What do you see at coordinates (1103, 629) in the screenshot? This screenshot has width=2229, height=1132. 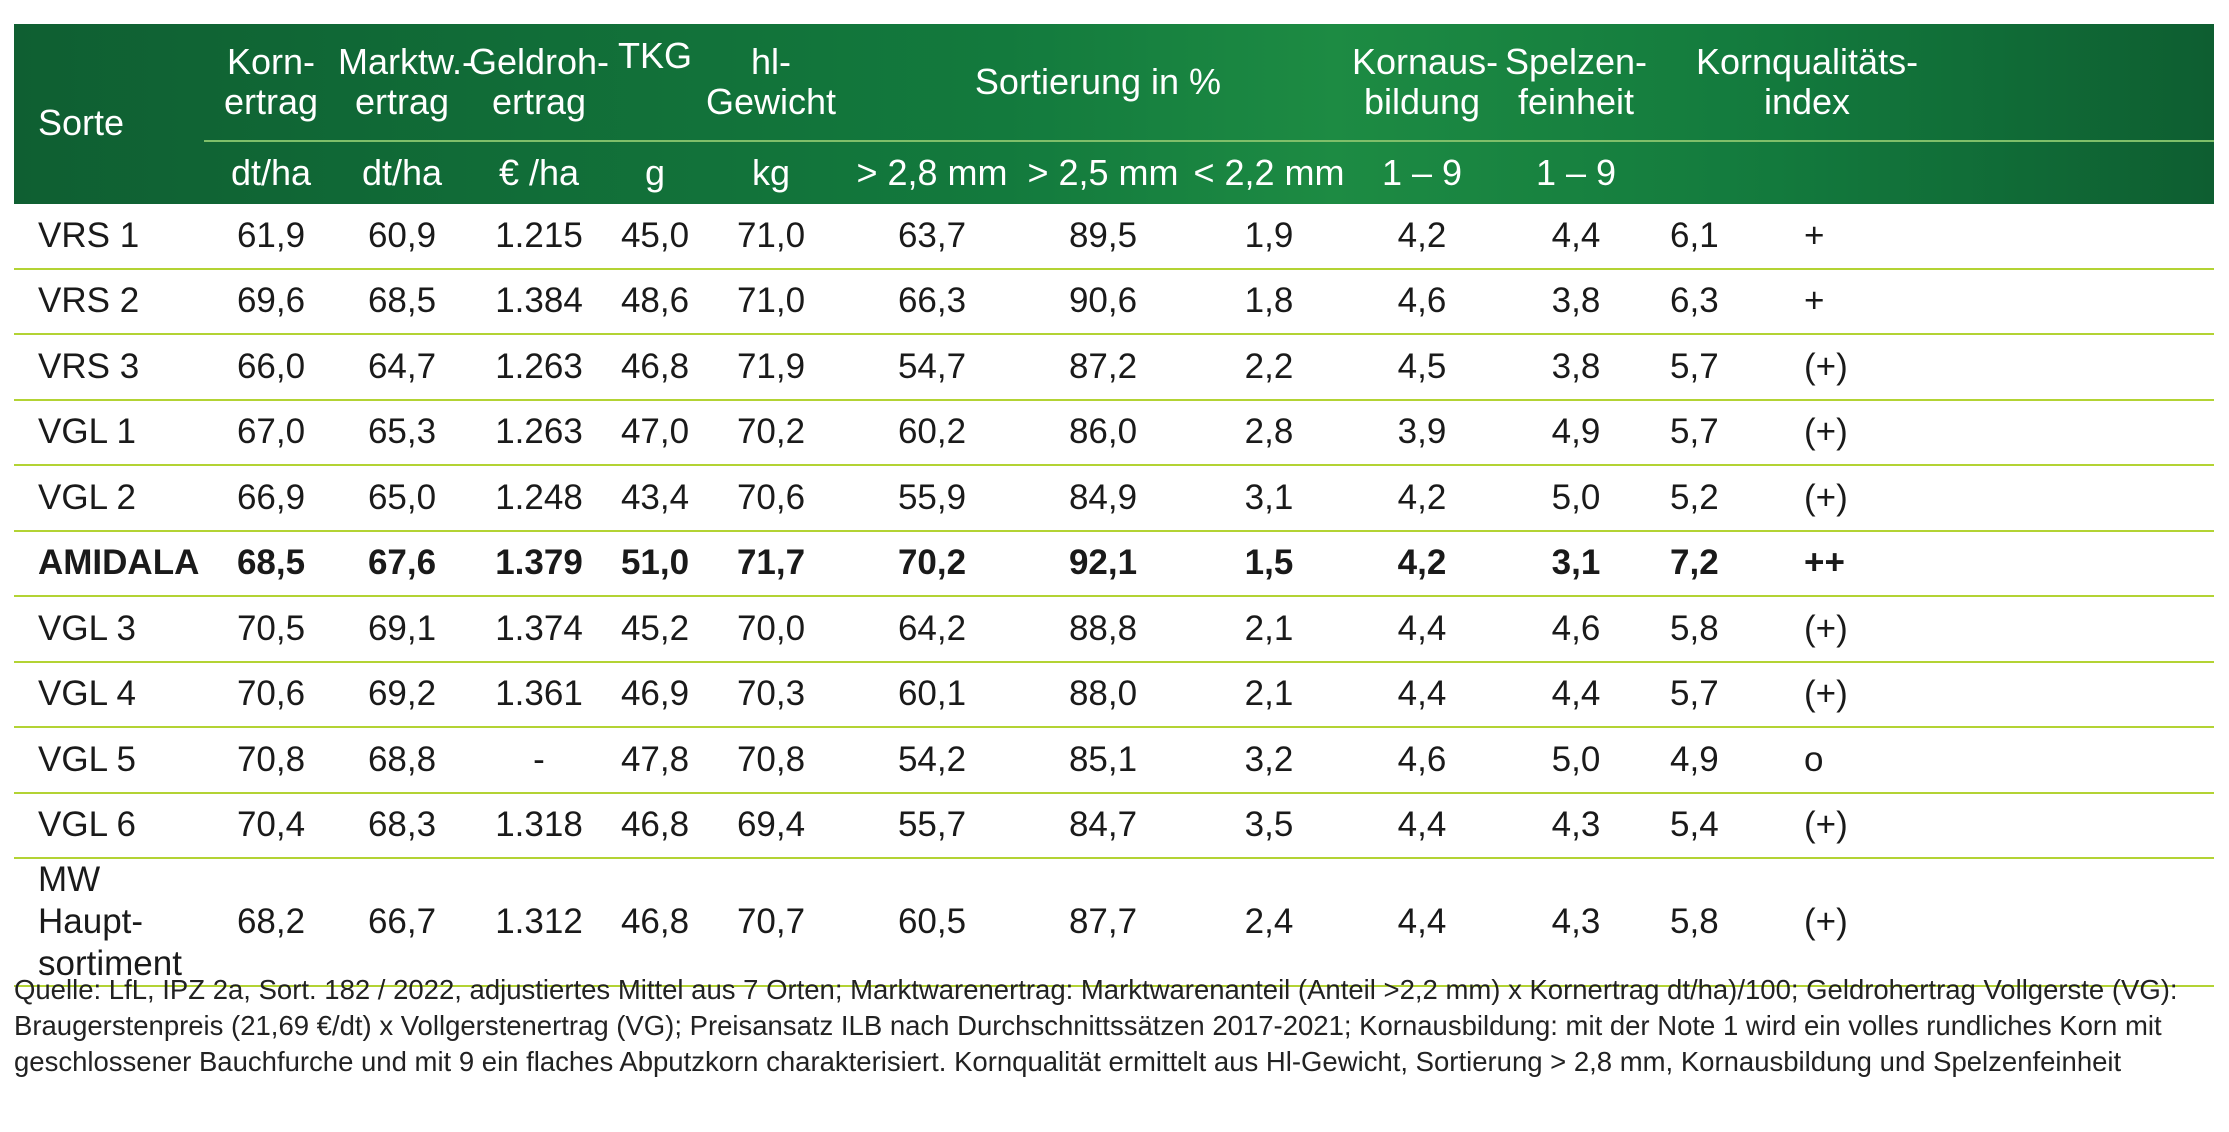 I see `cell-sortierung-25: 88,8` at bounding box center [1103, 629].